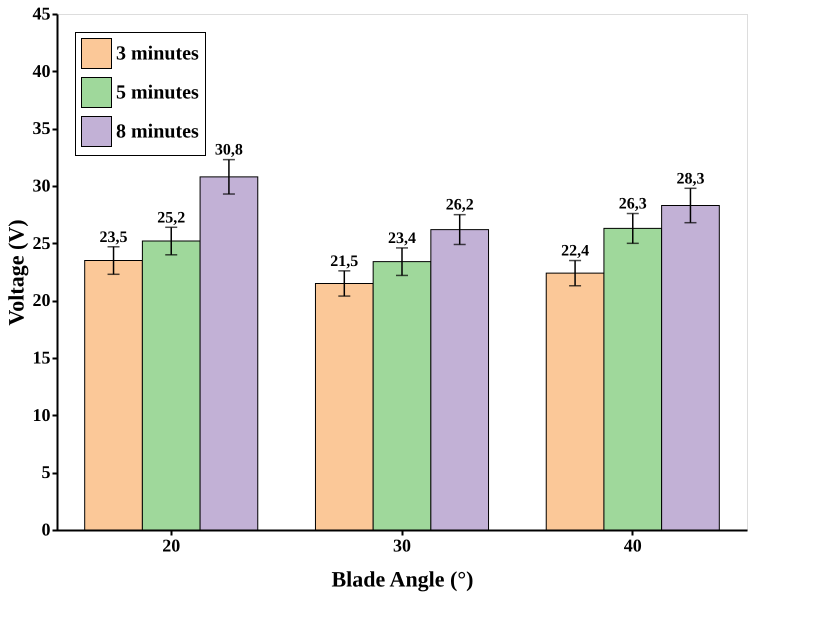 The image size is (814, 626). Describe the element at coordinates (46, 530) in the screenshot. I see `y-tick-label: 0` at that location.